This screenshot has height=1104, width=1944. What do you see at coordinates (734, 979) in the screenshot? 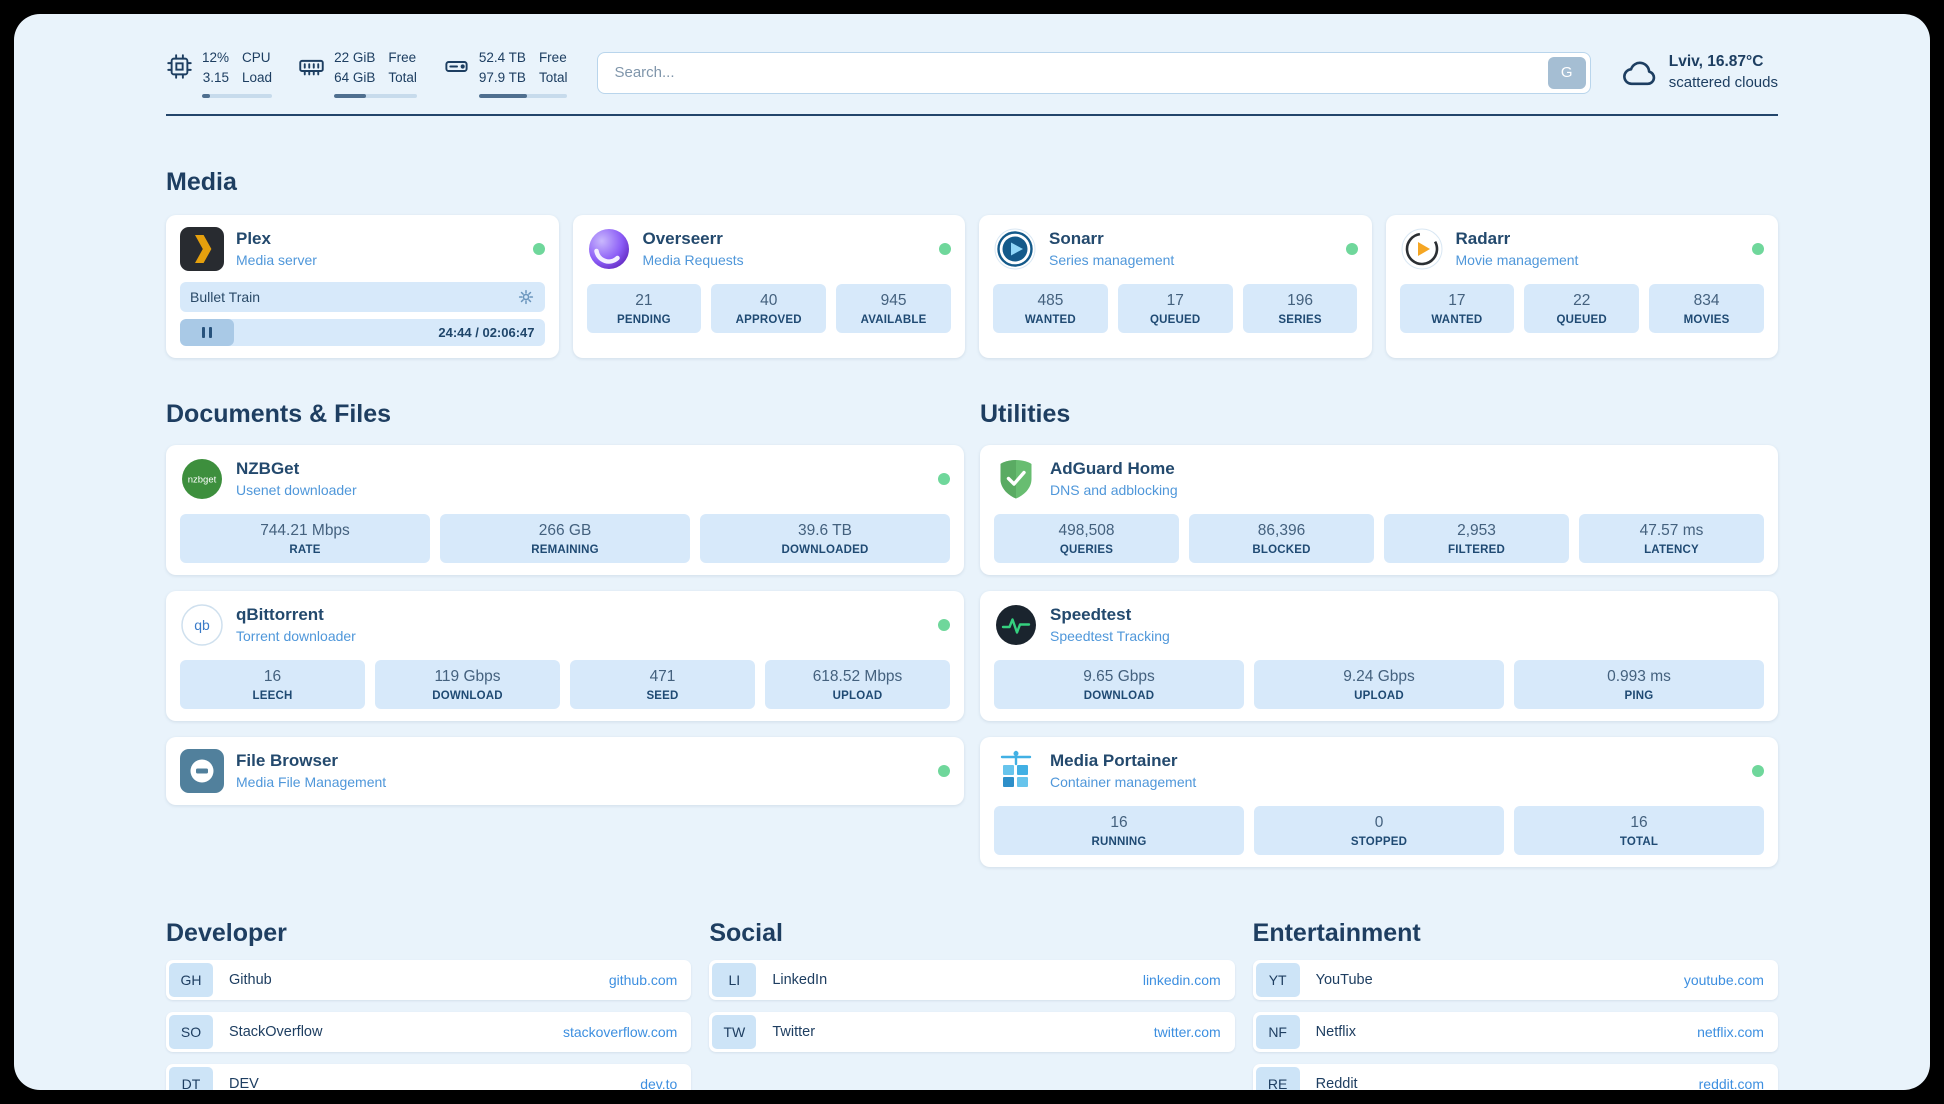
I see `bookmark-abbr: LI` at bounding box center [734, 979].